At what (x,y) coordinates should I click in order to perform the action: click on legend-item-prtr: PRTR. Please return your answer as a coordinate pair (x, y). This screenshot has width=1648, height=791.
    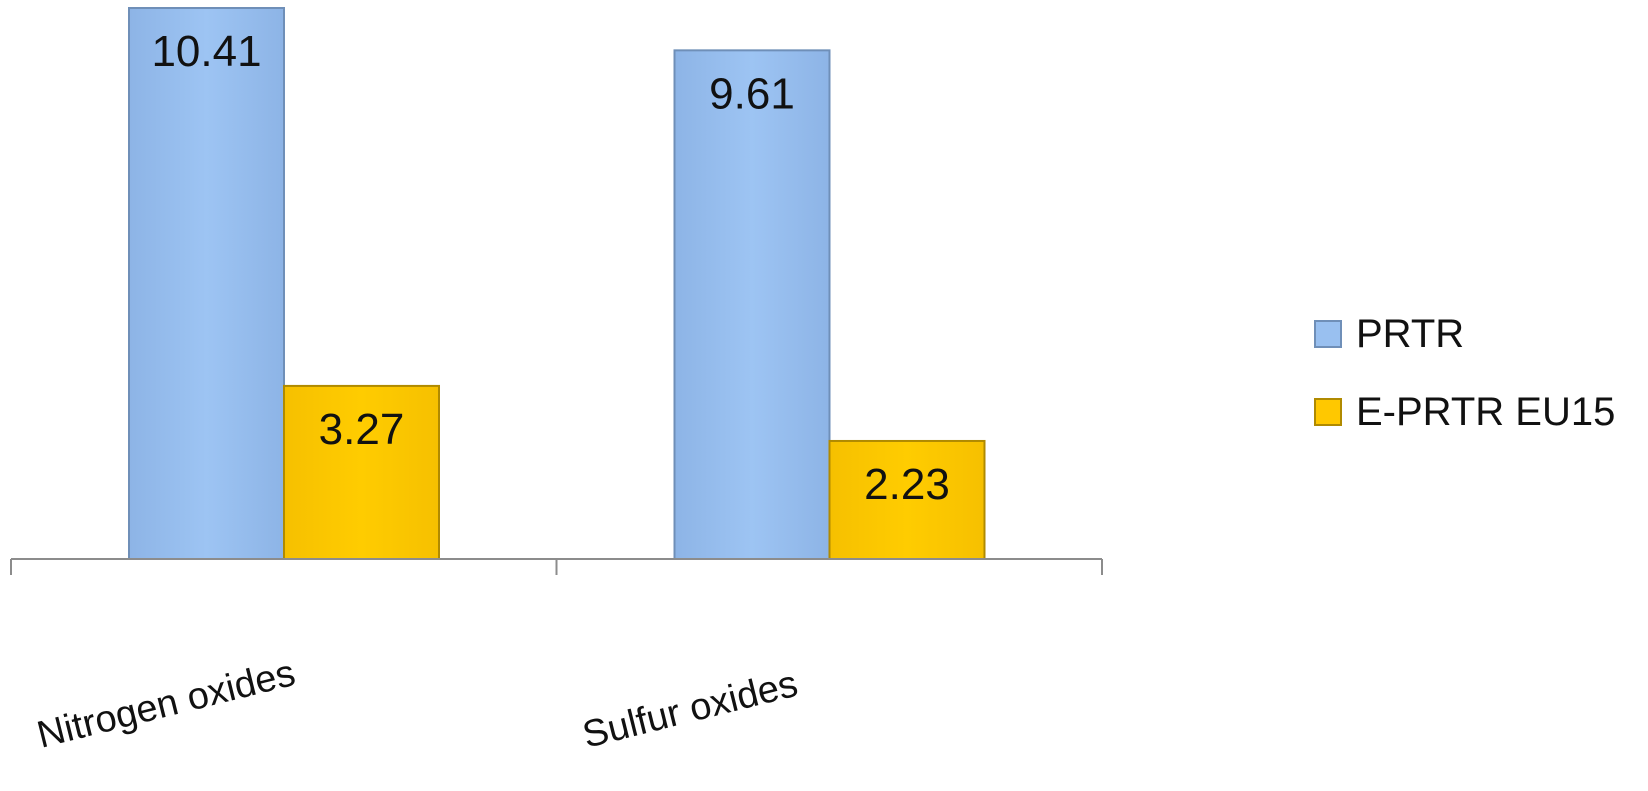
    Looking at the image, I should click on (1464, 334).